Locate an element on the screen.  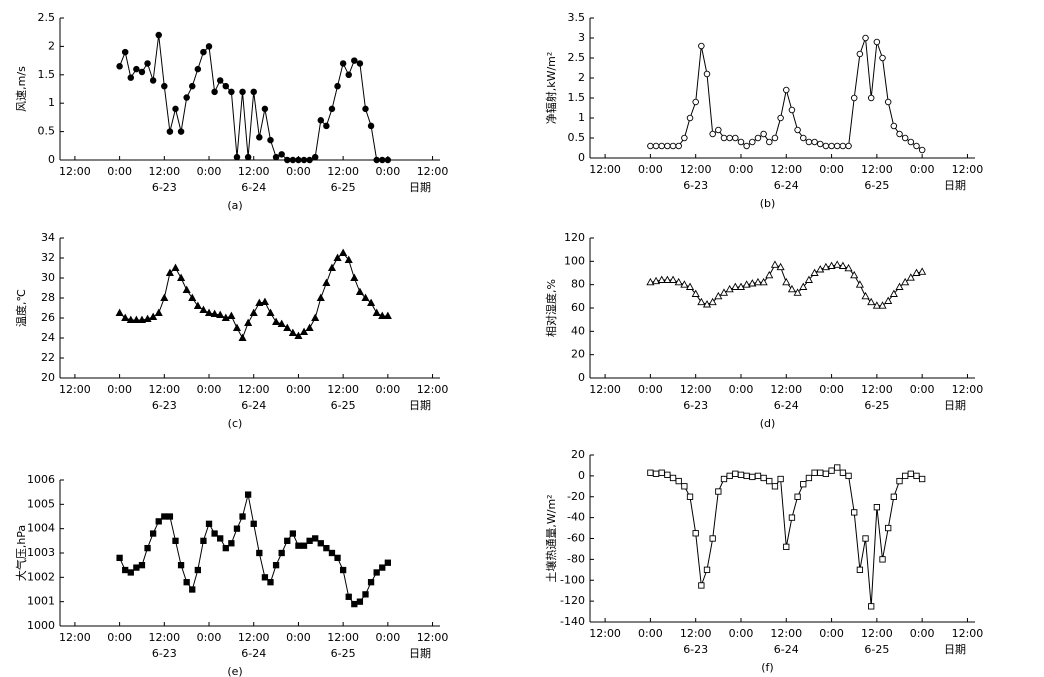
y-tick-label: 1 is located at coordinates (581, 117).